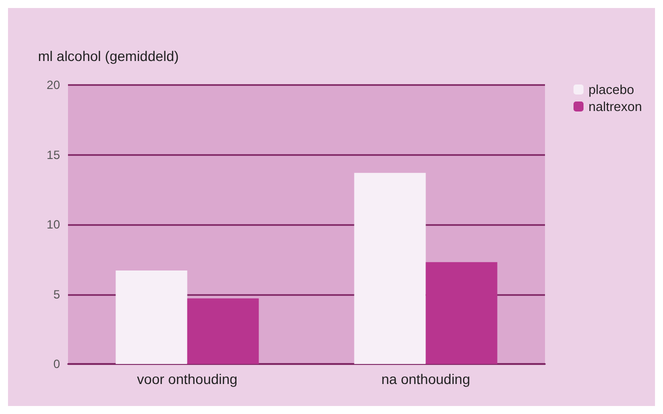 Image resolution: width=663 pixels, height=414 pixels. Describe the element at coordinates (425, 379) in the screenshot. I see `x-tick-label: na onthouding` at that location.